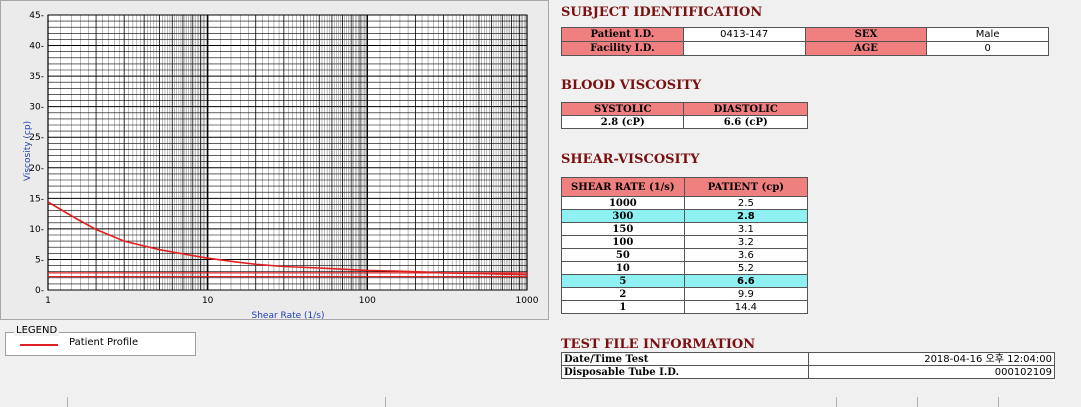 The image size is (1081, 407). What do you see at coordinates (622, 34) in the screenshot?
I see `patient-id-label: Patient I.D.` at bounding box center [622, 34].